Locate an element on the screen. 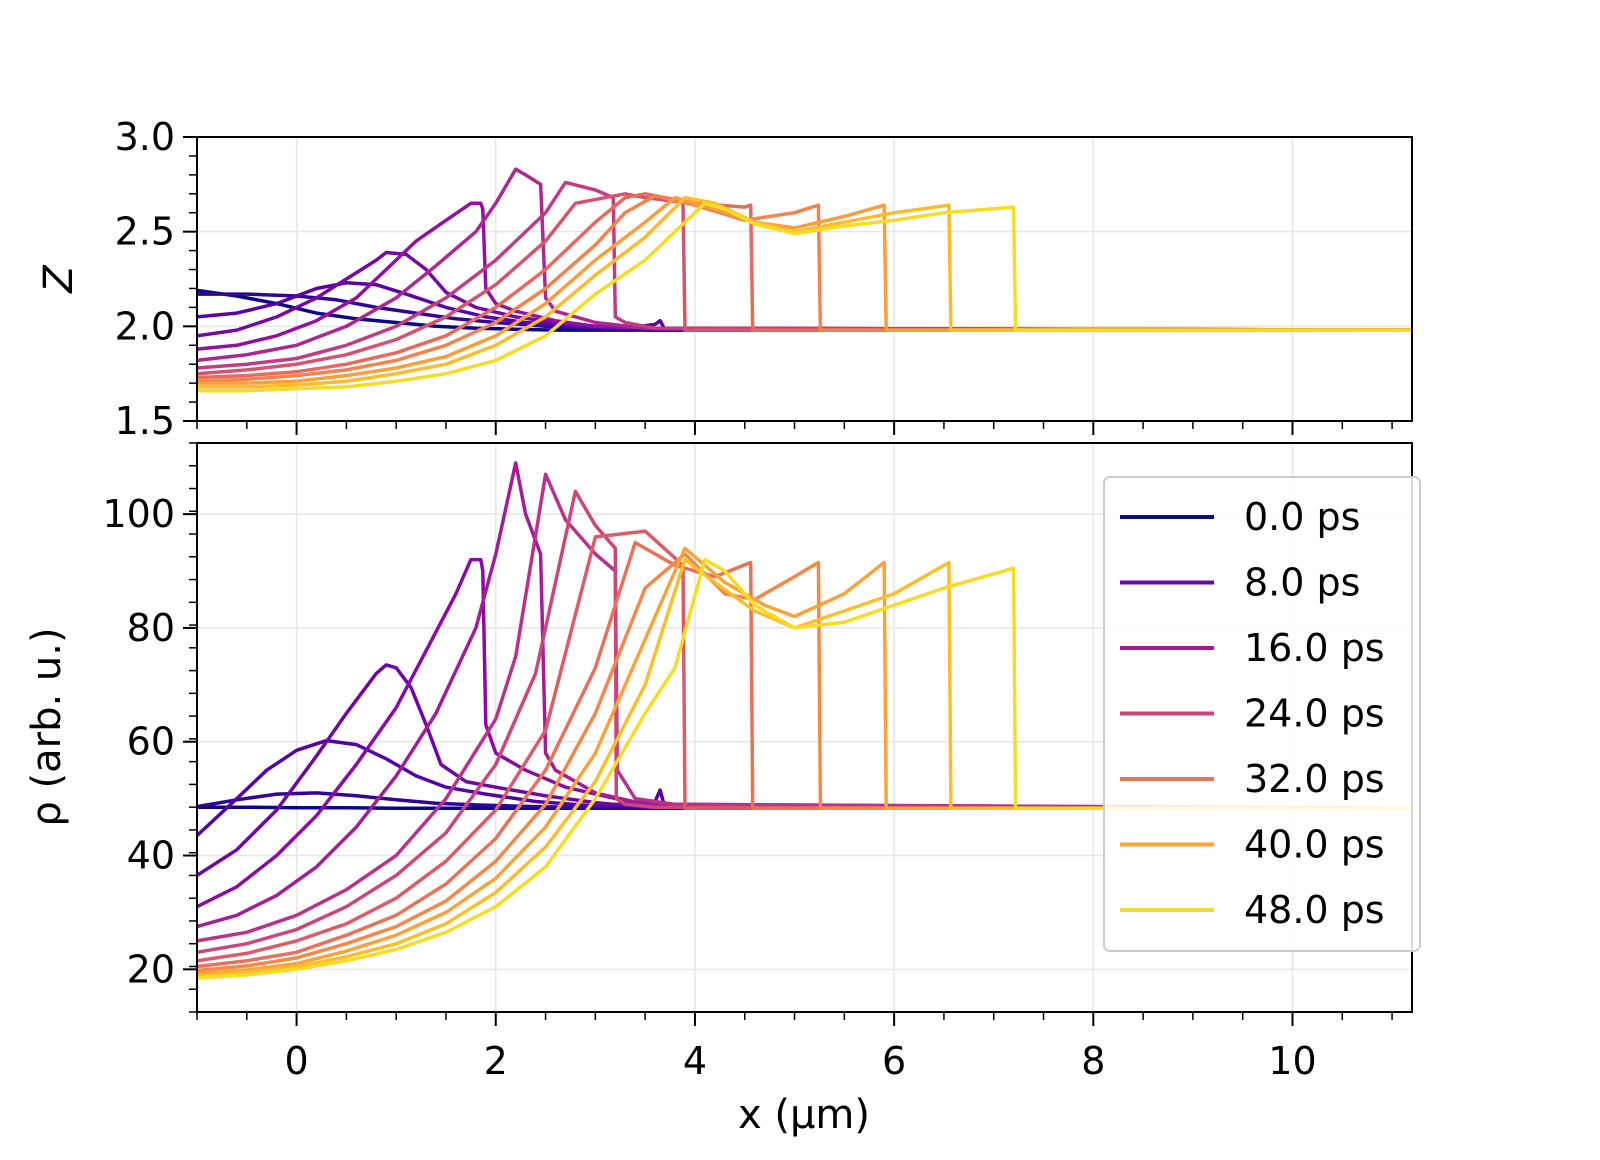  bottom-y-axis-label: ρ (arb. u.) is located at coordinates (47, 726).